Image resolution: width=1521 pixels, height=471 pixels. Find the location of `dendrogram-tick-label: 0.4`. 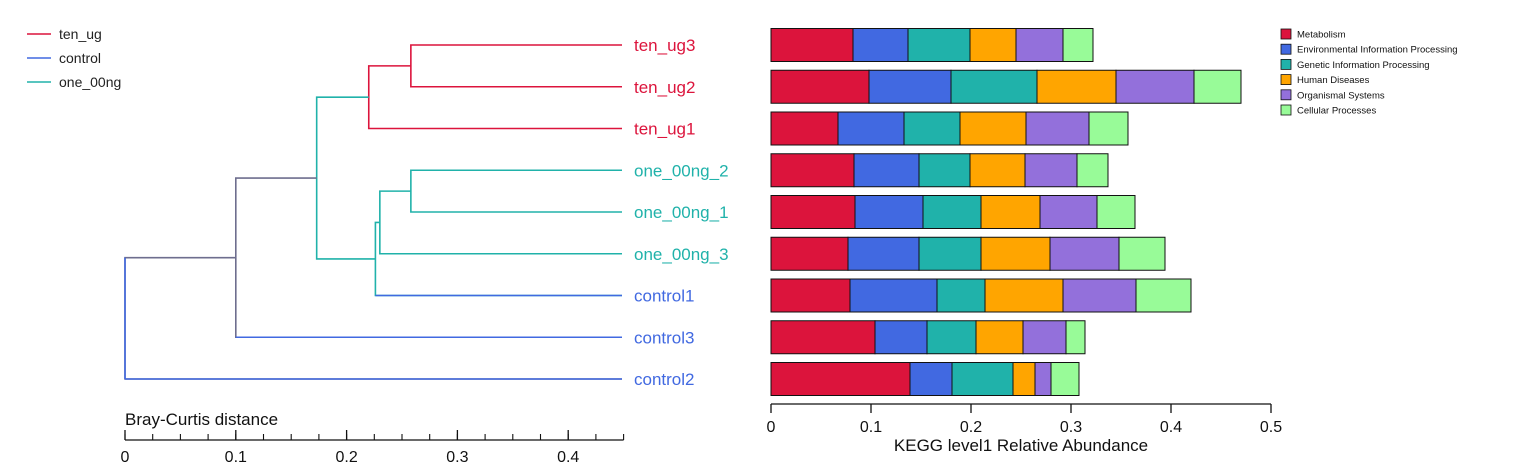

dendrogram-tick-label: 0.4 is located at coordinates (568, 457).